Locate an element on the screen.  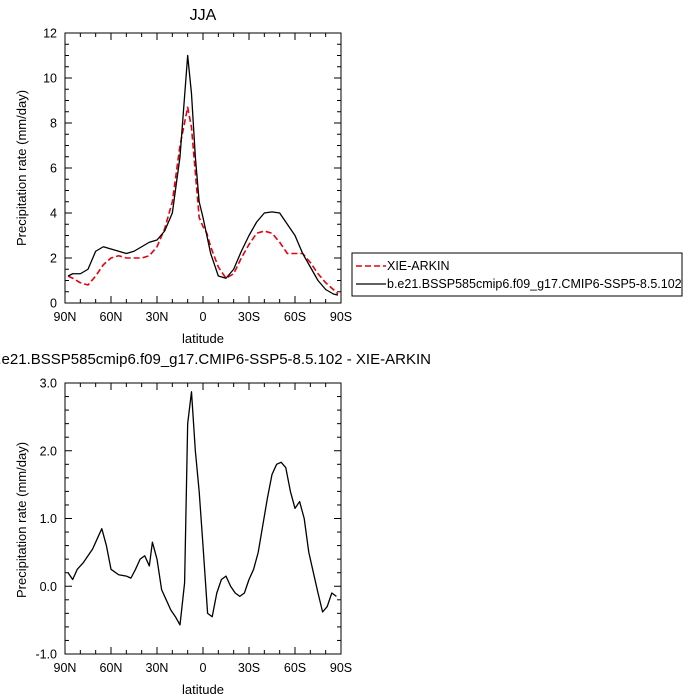
legend-label-xie-arkin: XIE-ARKIN is located at coordinates (418, 266).